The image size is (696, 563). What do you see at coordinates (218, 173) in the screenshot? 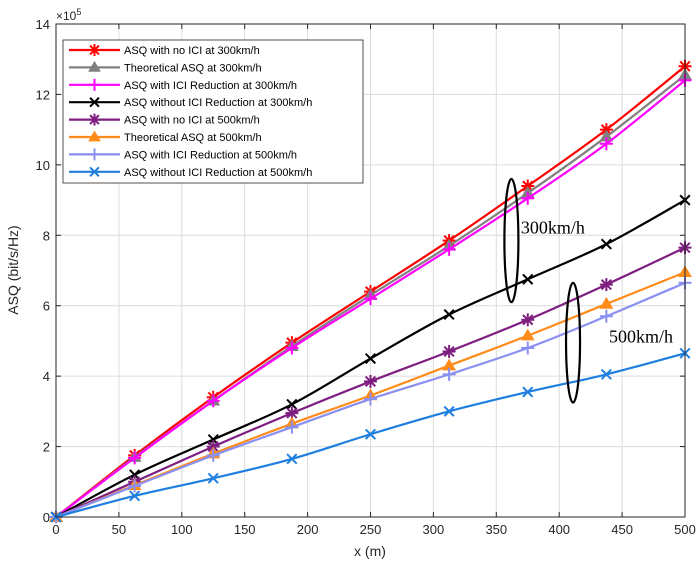
I see `legend-label: ASQ without ICI Reduction at 500km/h` at bounding box center [218, 173].